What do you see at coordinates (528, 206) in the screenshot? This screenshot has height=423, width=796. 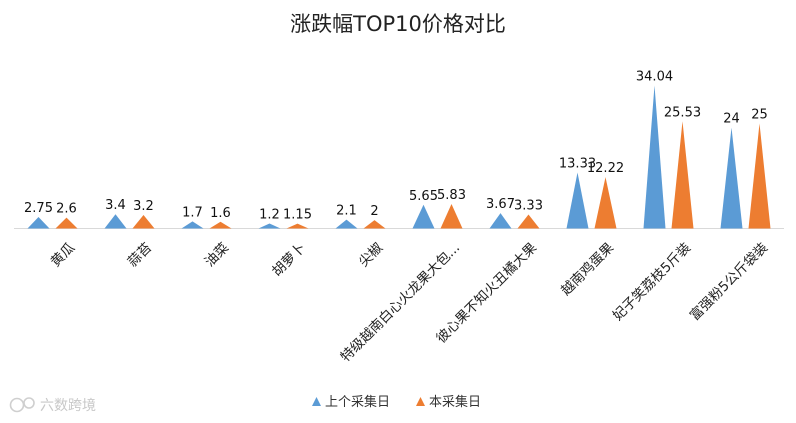 I see `data-label-curr-6: 3.33` at bounding box center [528, 206].